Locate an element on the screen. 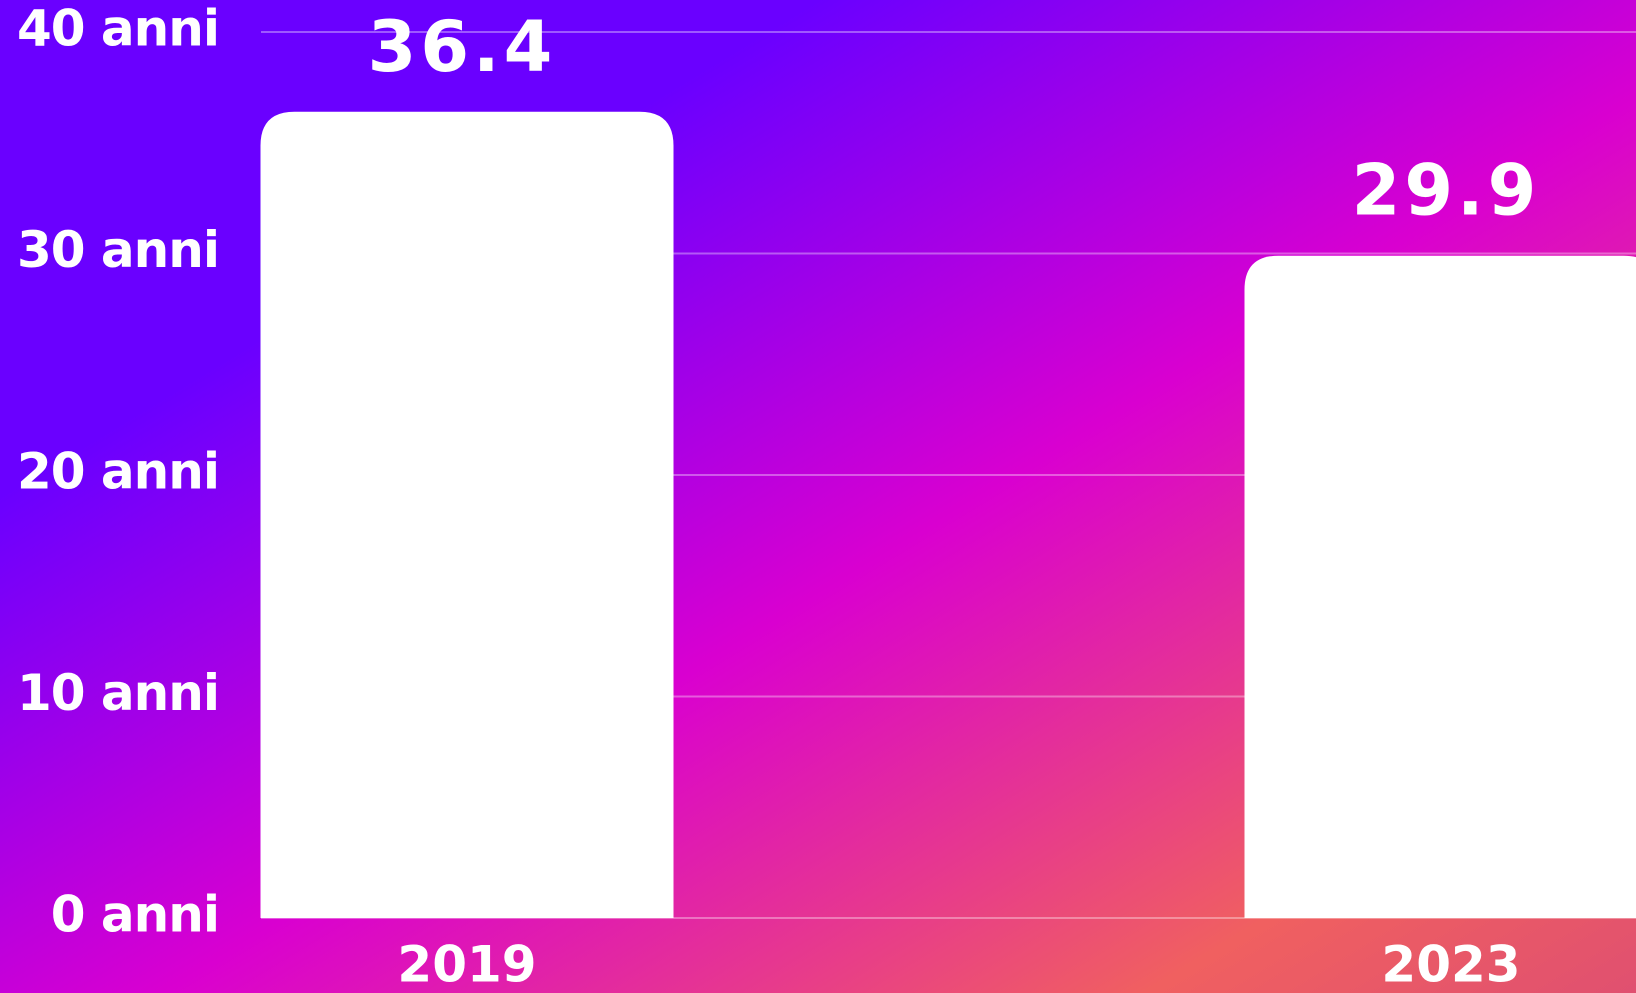  x-tick-label: 2023 is located at coordinates (1450, 964).